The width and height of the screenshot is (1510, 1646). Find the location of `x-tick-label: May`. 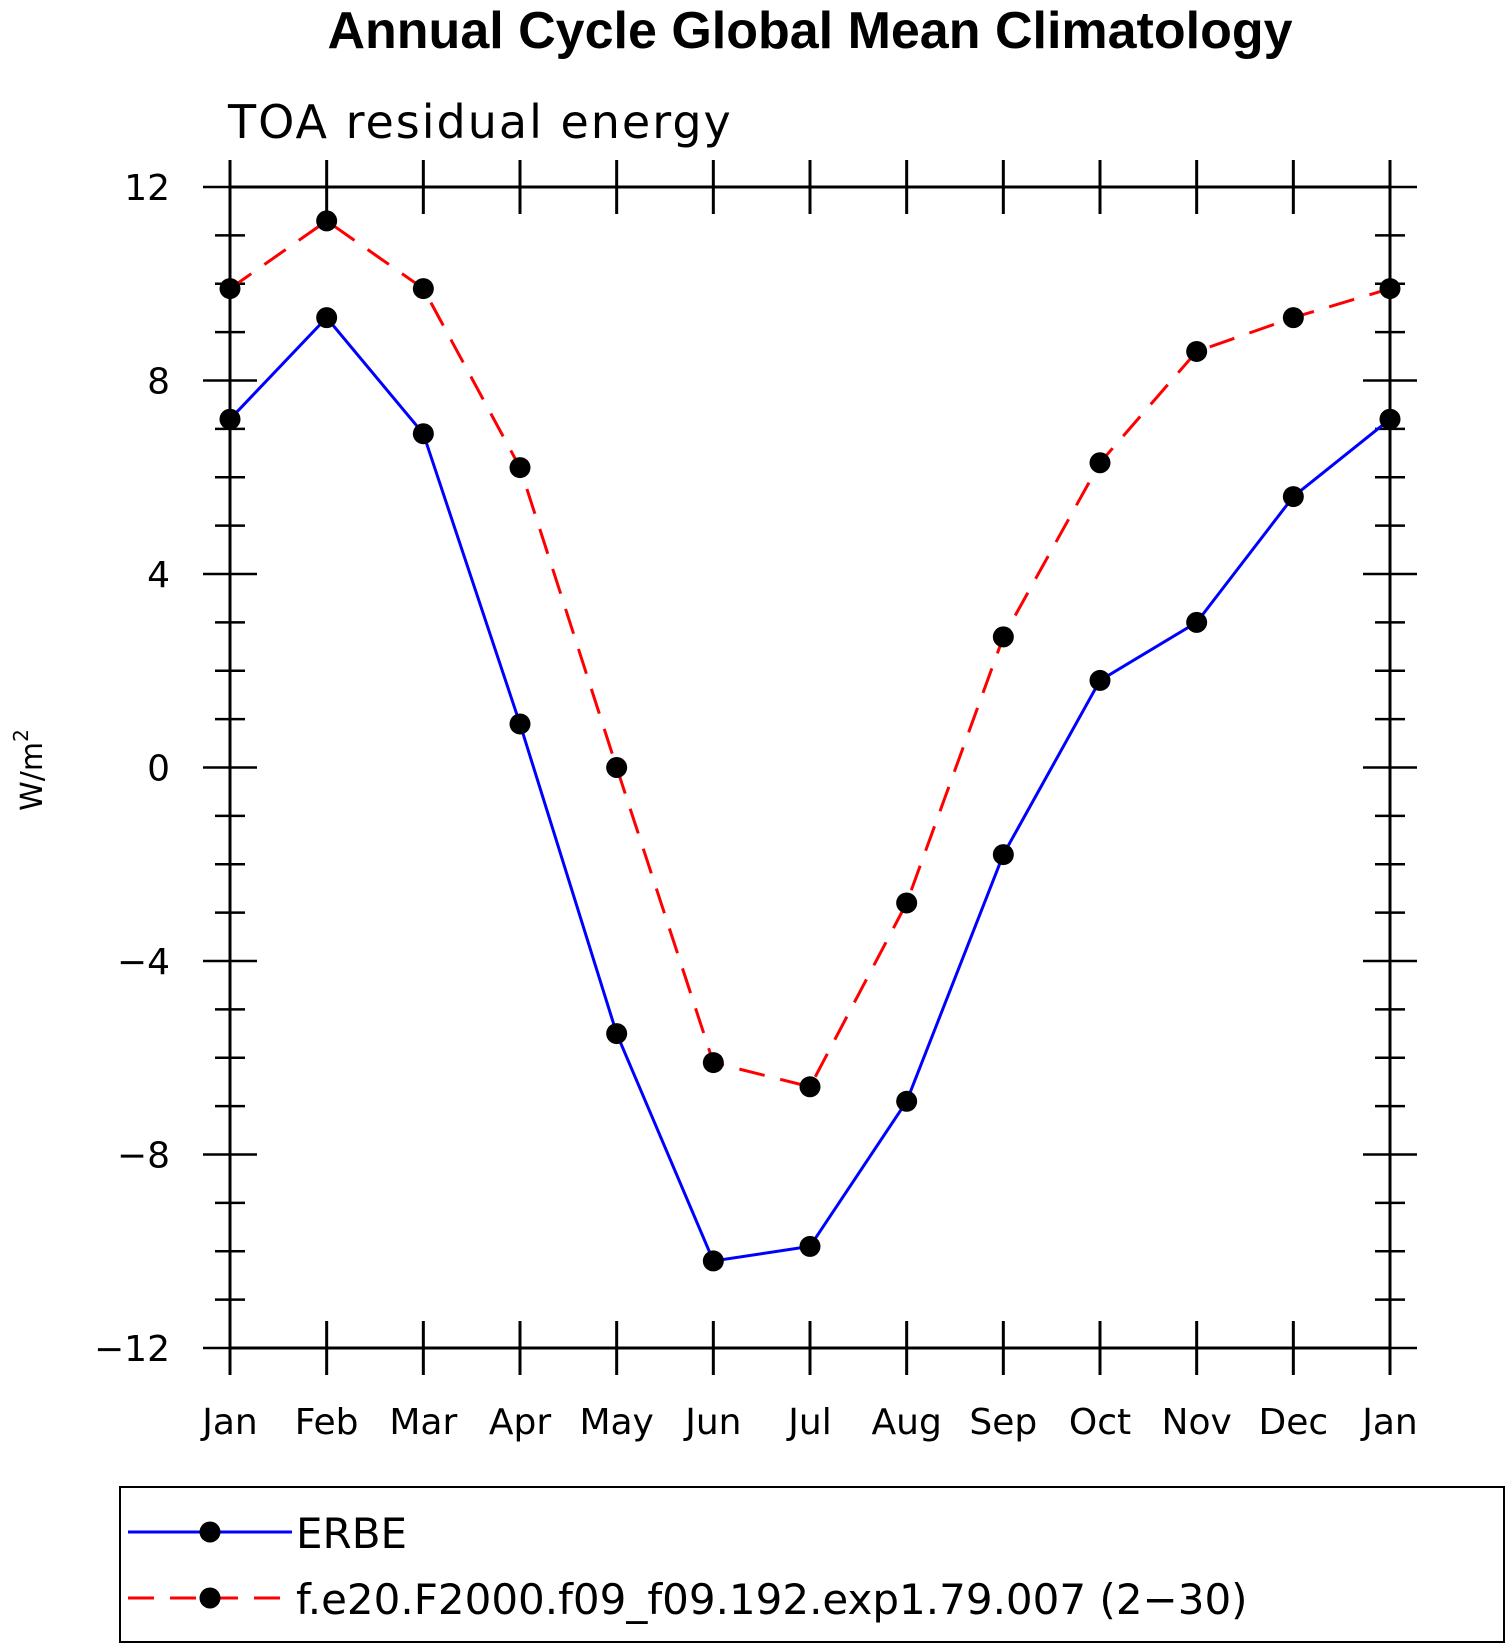

x-tick-label: May is located at coordinates (616, 1422).